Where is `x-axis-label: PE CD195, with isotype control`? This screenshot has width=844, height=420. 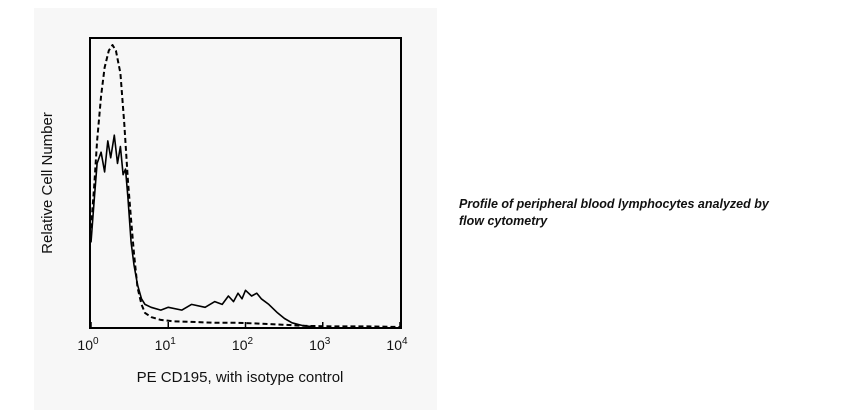
x-axis-label: PE CD195, with isotype control is located at coordinates (240, 377).